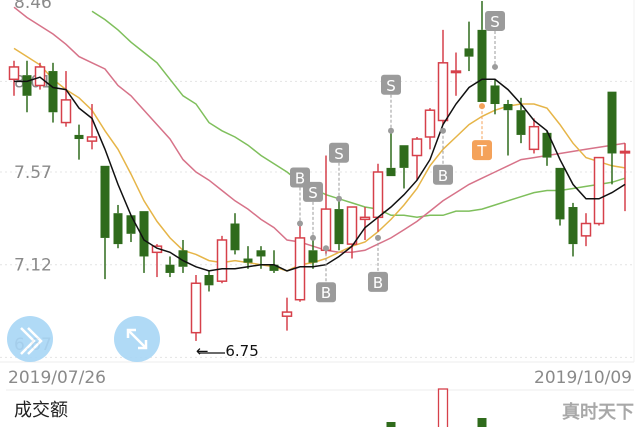  What do you see at coordinates (202, 351) in the screenshot?
I see `arrow-left-icon: ←` at bounding box center [202, 351].